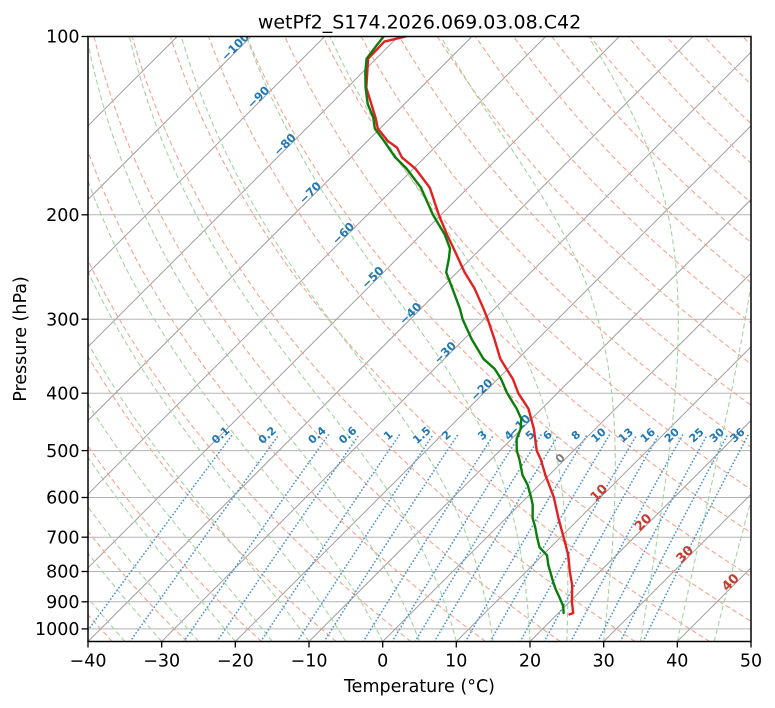 This screenshot has width=775, height=708. Describe the element at coordinates (62, 538) in the screenshot. I see `y-tick-label-700: 700` at that location.